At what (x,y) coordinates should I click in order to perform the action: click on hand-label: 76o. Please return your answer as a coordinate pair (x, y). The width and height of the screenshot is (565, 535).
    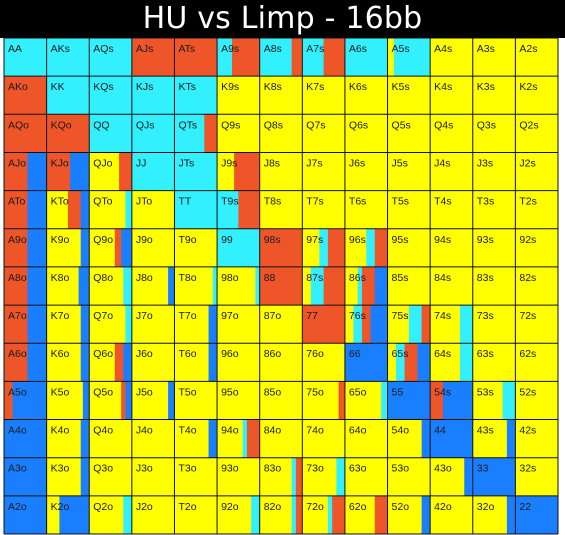
    Looking at the image, I should click on (315, 354).